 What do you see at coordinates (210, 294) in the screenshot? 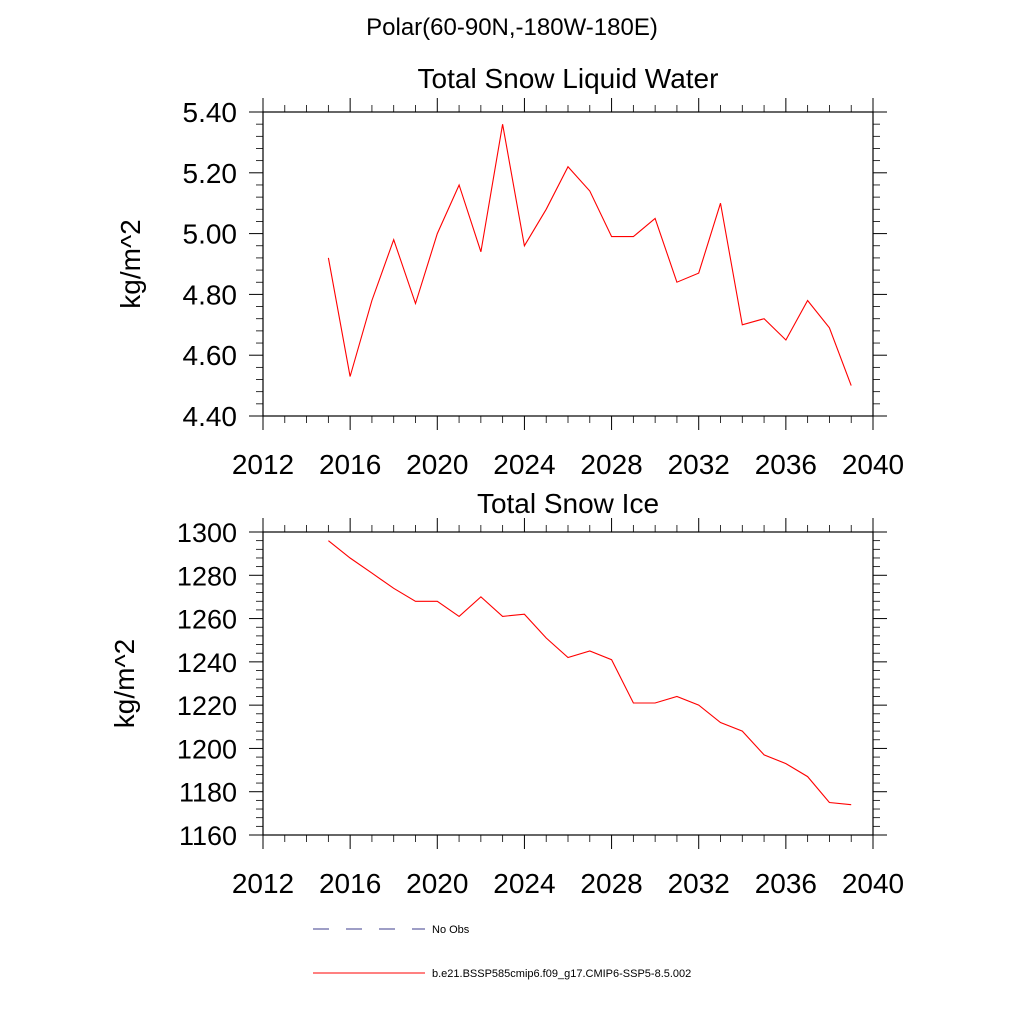
I see `y-tick-label: 4.80` at bounding box center [210, 294].